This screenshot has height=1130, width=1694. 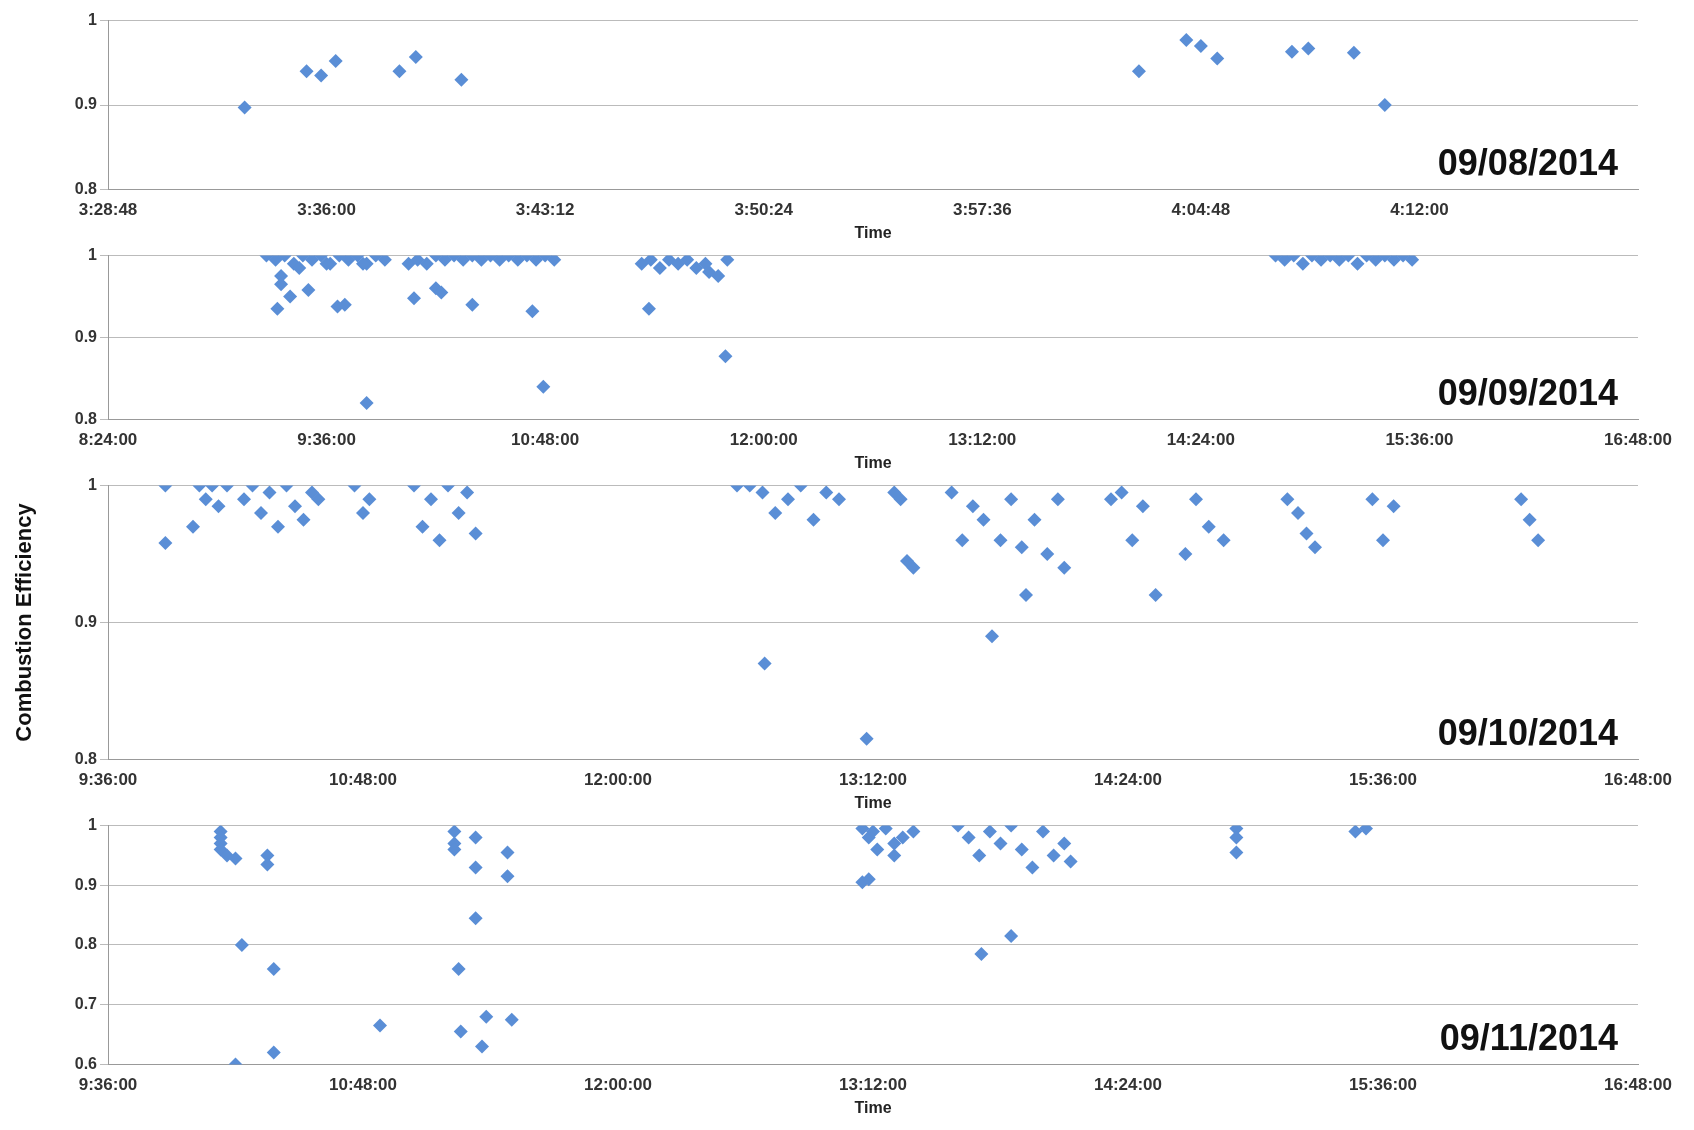 I want to click on x-tick-label: 3:57:36, so click(x=982, y=210).